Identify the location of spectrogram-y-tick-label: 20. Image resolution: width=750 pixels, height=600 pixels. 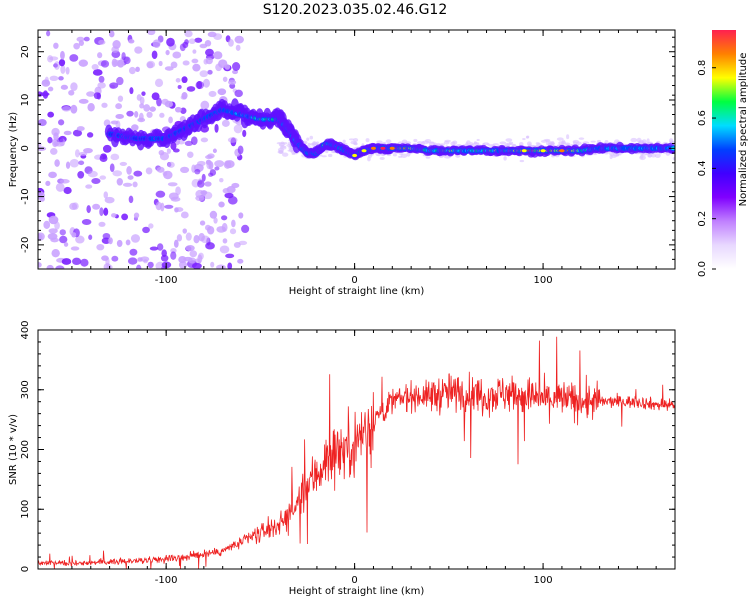
(25, 51).